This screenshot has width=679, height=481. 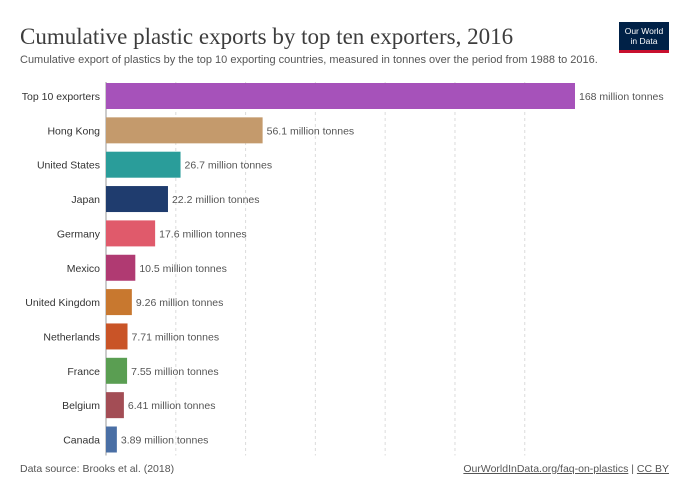 I want to click on category-label: Top 10 exporters, so click(x=61, y=97).